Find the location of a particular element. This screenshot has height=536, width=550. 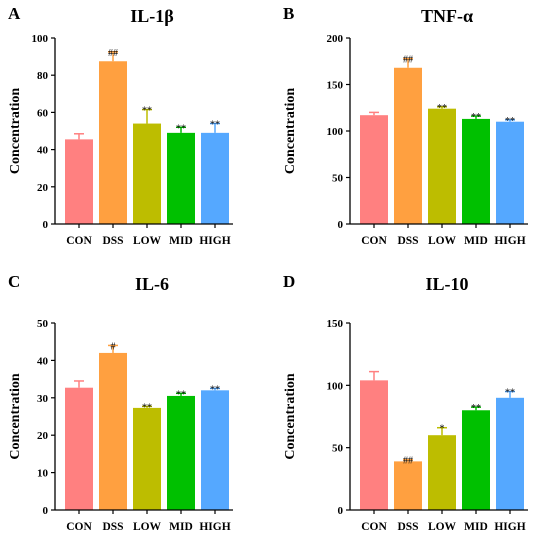

y-tick-label: 30 is located at coordinates (43, 399).